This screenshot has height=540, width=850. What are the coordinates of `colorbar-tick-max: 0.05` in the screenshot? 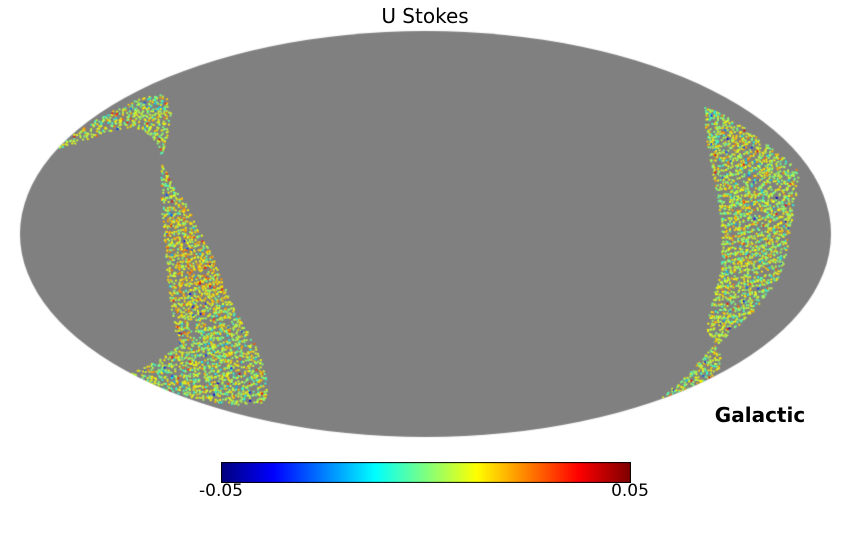 It's located at (630, 491).